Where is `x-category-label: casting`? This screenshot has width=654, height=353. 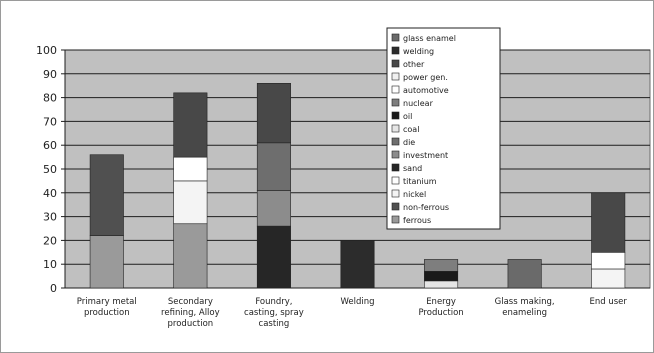 x-category-label: casting is located at coordinates (274, 324).